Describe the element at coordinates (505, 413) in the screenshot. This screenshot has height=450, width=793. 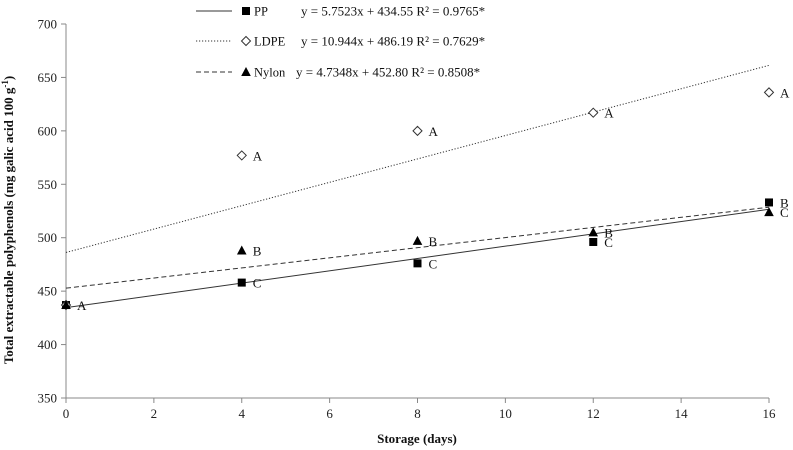
I see `x-tick-label: 10` at that location.